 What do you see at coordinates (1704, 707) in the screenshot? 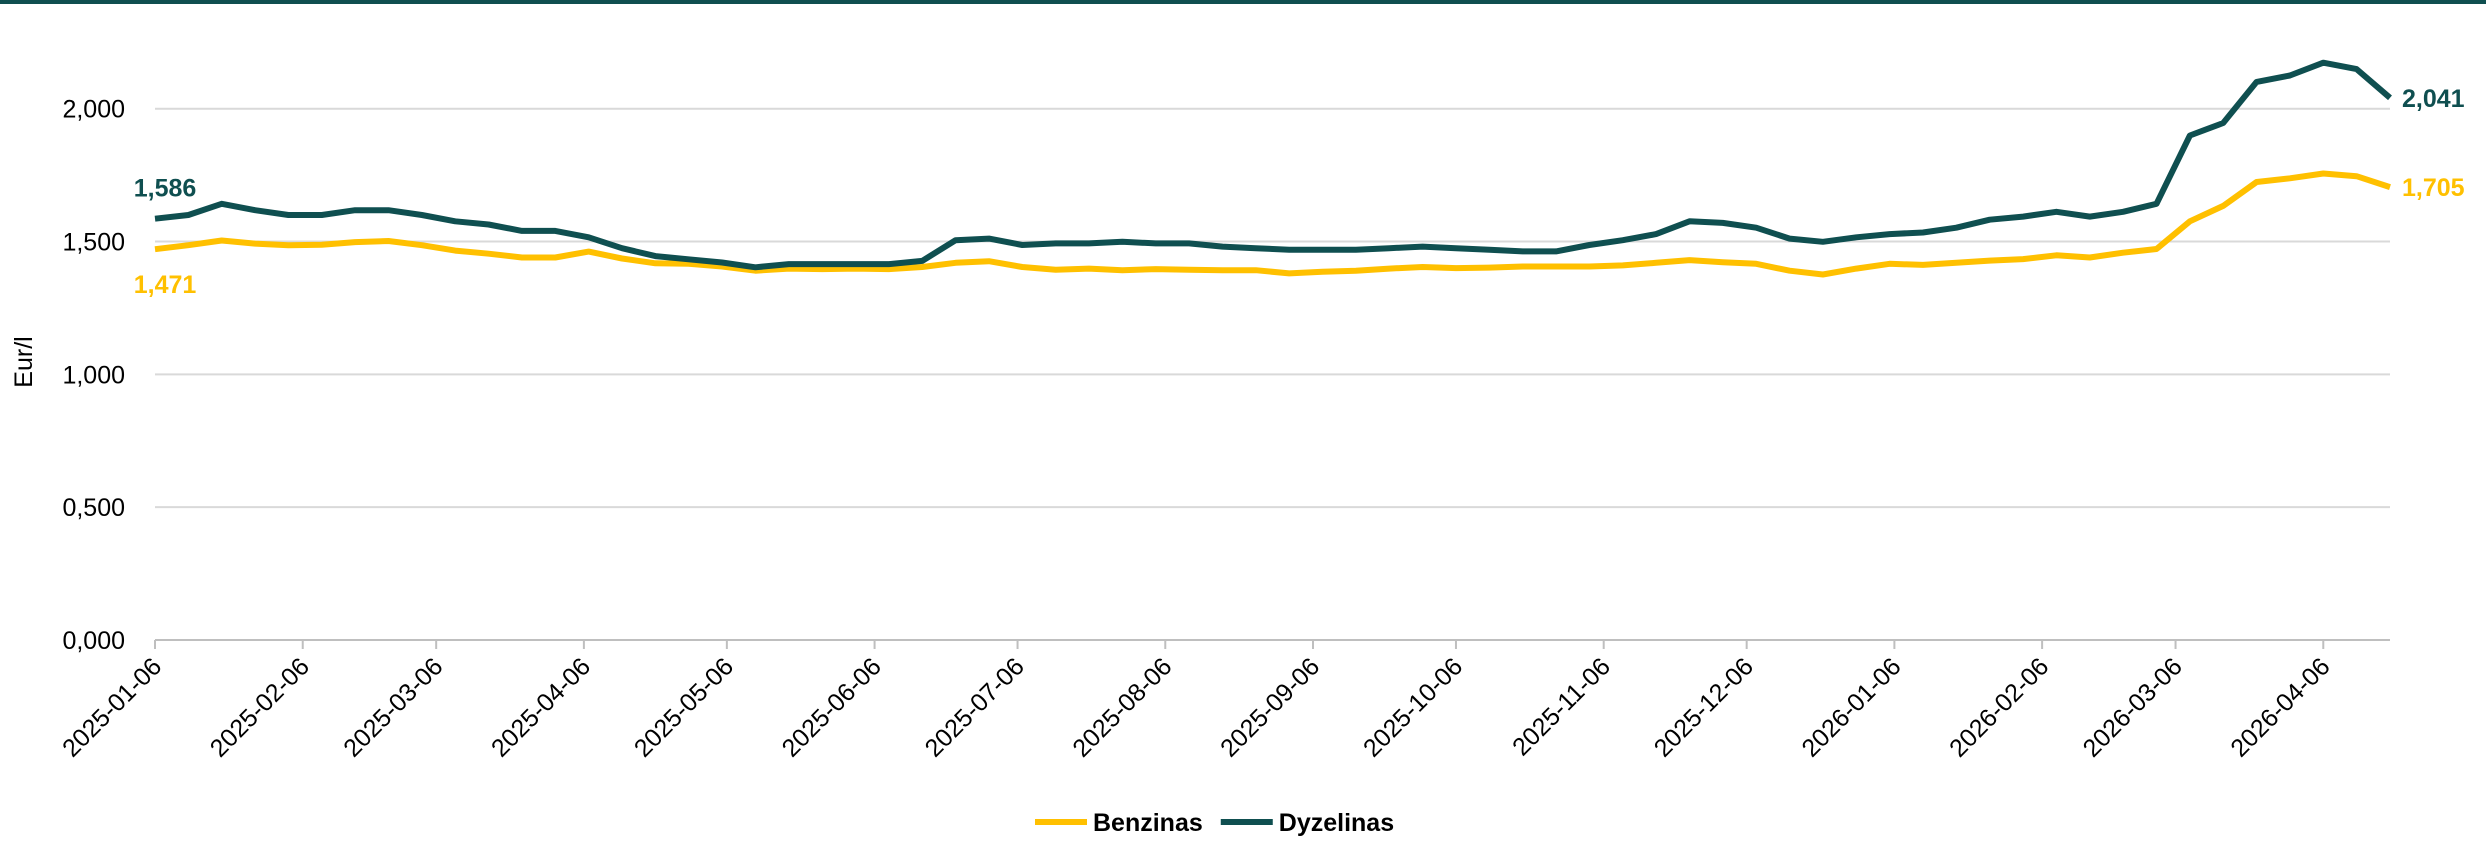
I see `x-tick-label: 2025-12-06` at bounding box center [1704, 707].